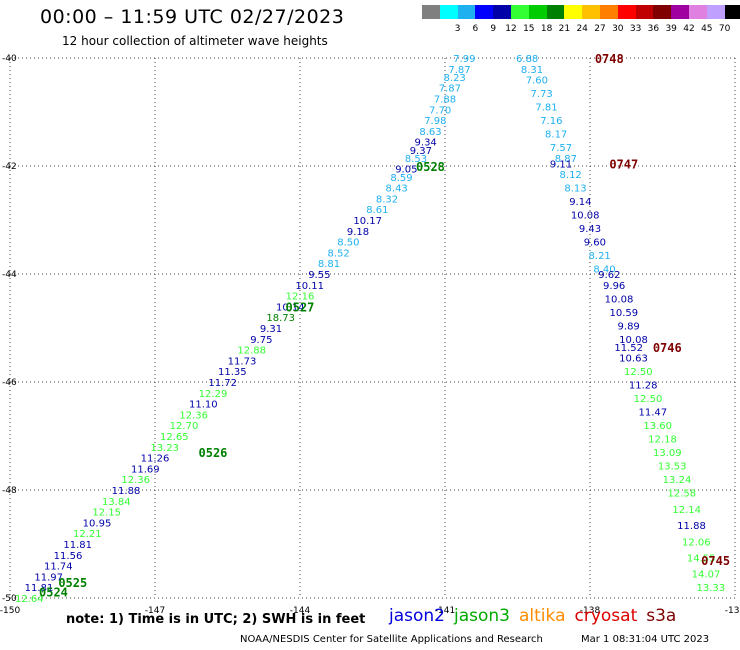  I want to click on wave-height-value: 8.32, so click(387, 199).